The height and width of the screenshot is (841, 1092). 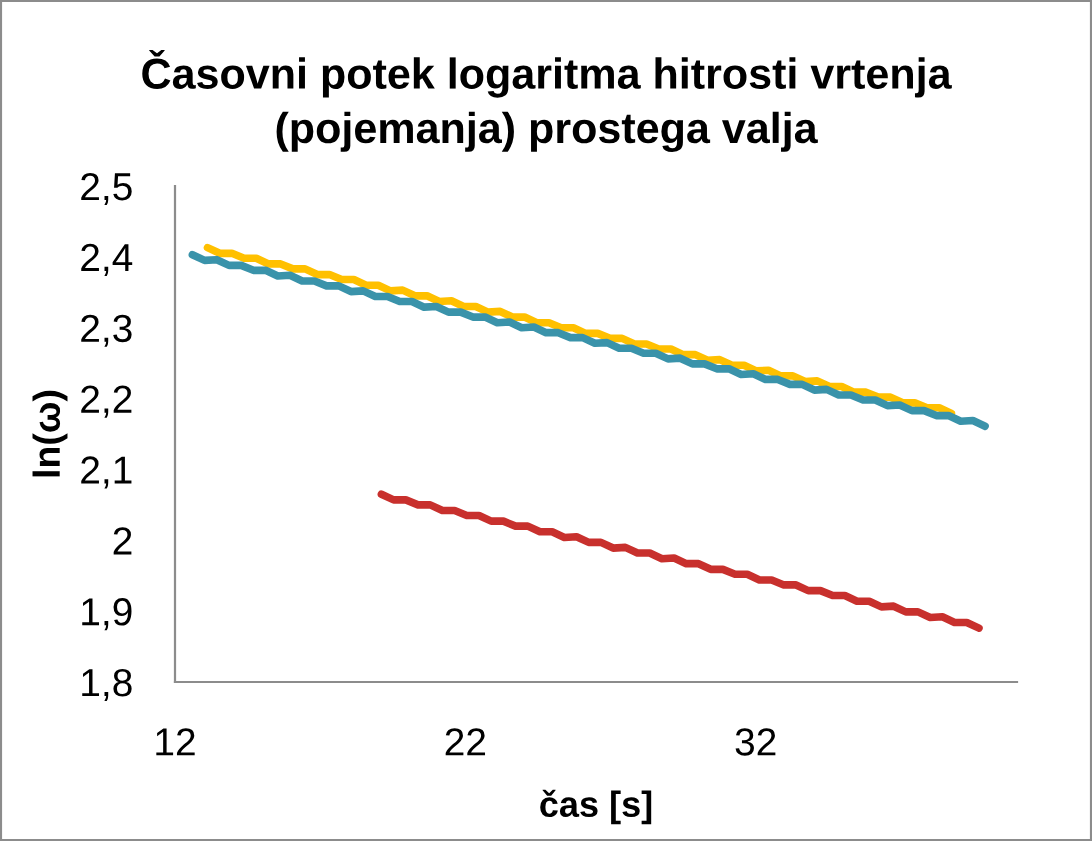 What do you see at coordinates (106, 330) in the screenshot?
I see `y-tick-label: 2,3` at bounding box center [106, 330].